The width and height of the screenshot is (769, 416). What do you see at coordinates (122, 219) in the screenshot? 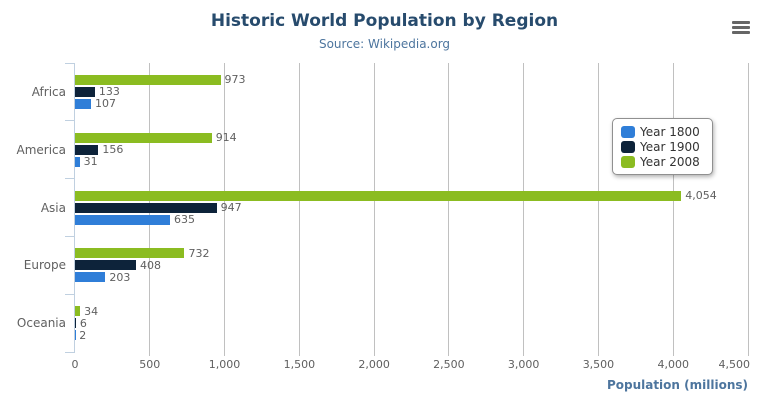
I see `year-1800-bar-asia` at bounding box center [122, 219].